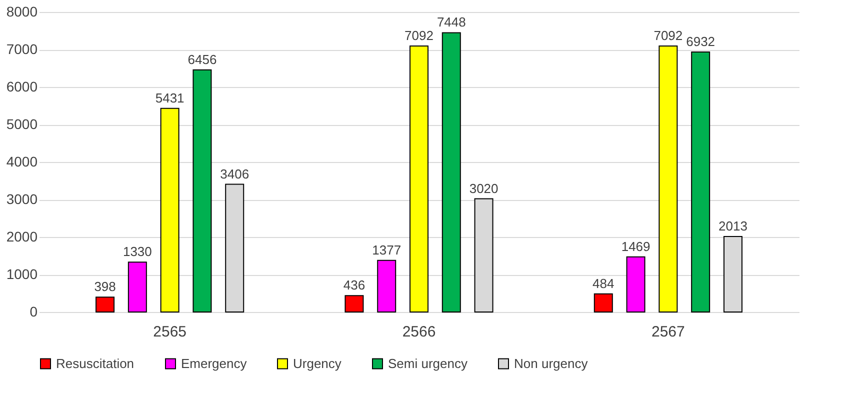 Image resolution: width=850 pixels, height=419 pixels. Describe the element at coordinates (22, 86) in the screenshot. I see `y-tick-label: 6000` at that location.